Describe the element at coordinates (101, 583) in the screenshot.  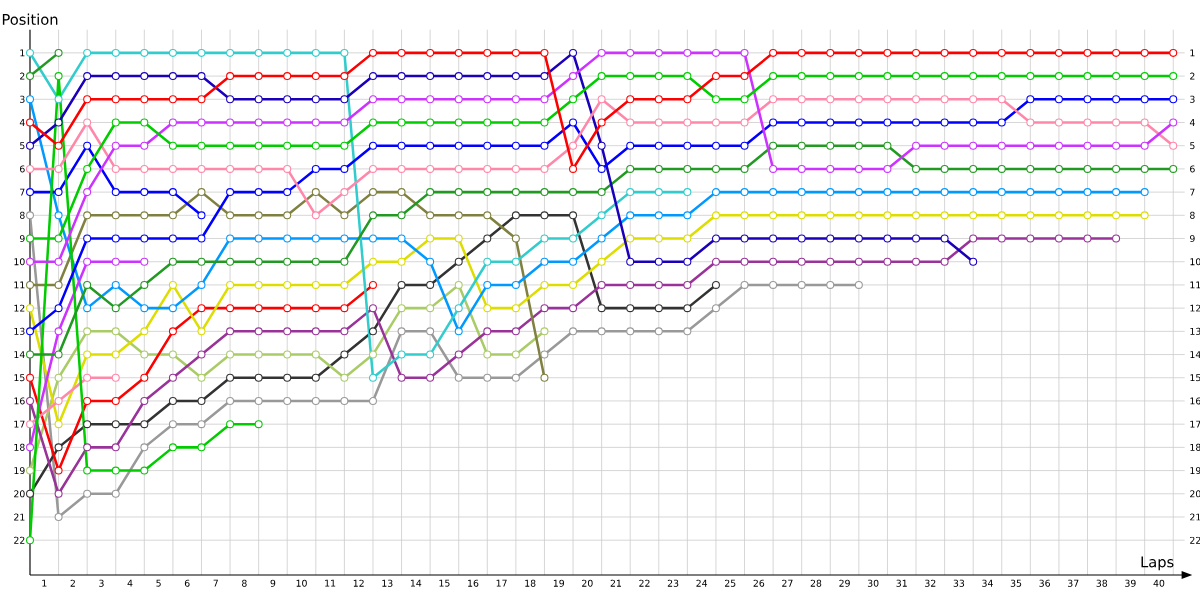
I see `x-tick-label: 3` at that location.